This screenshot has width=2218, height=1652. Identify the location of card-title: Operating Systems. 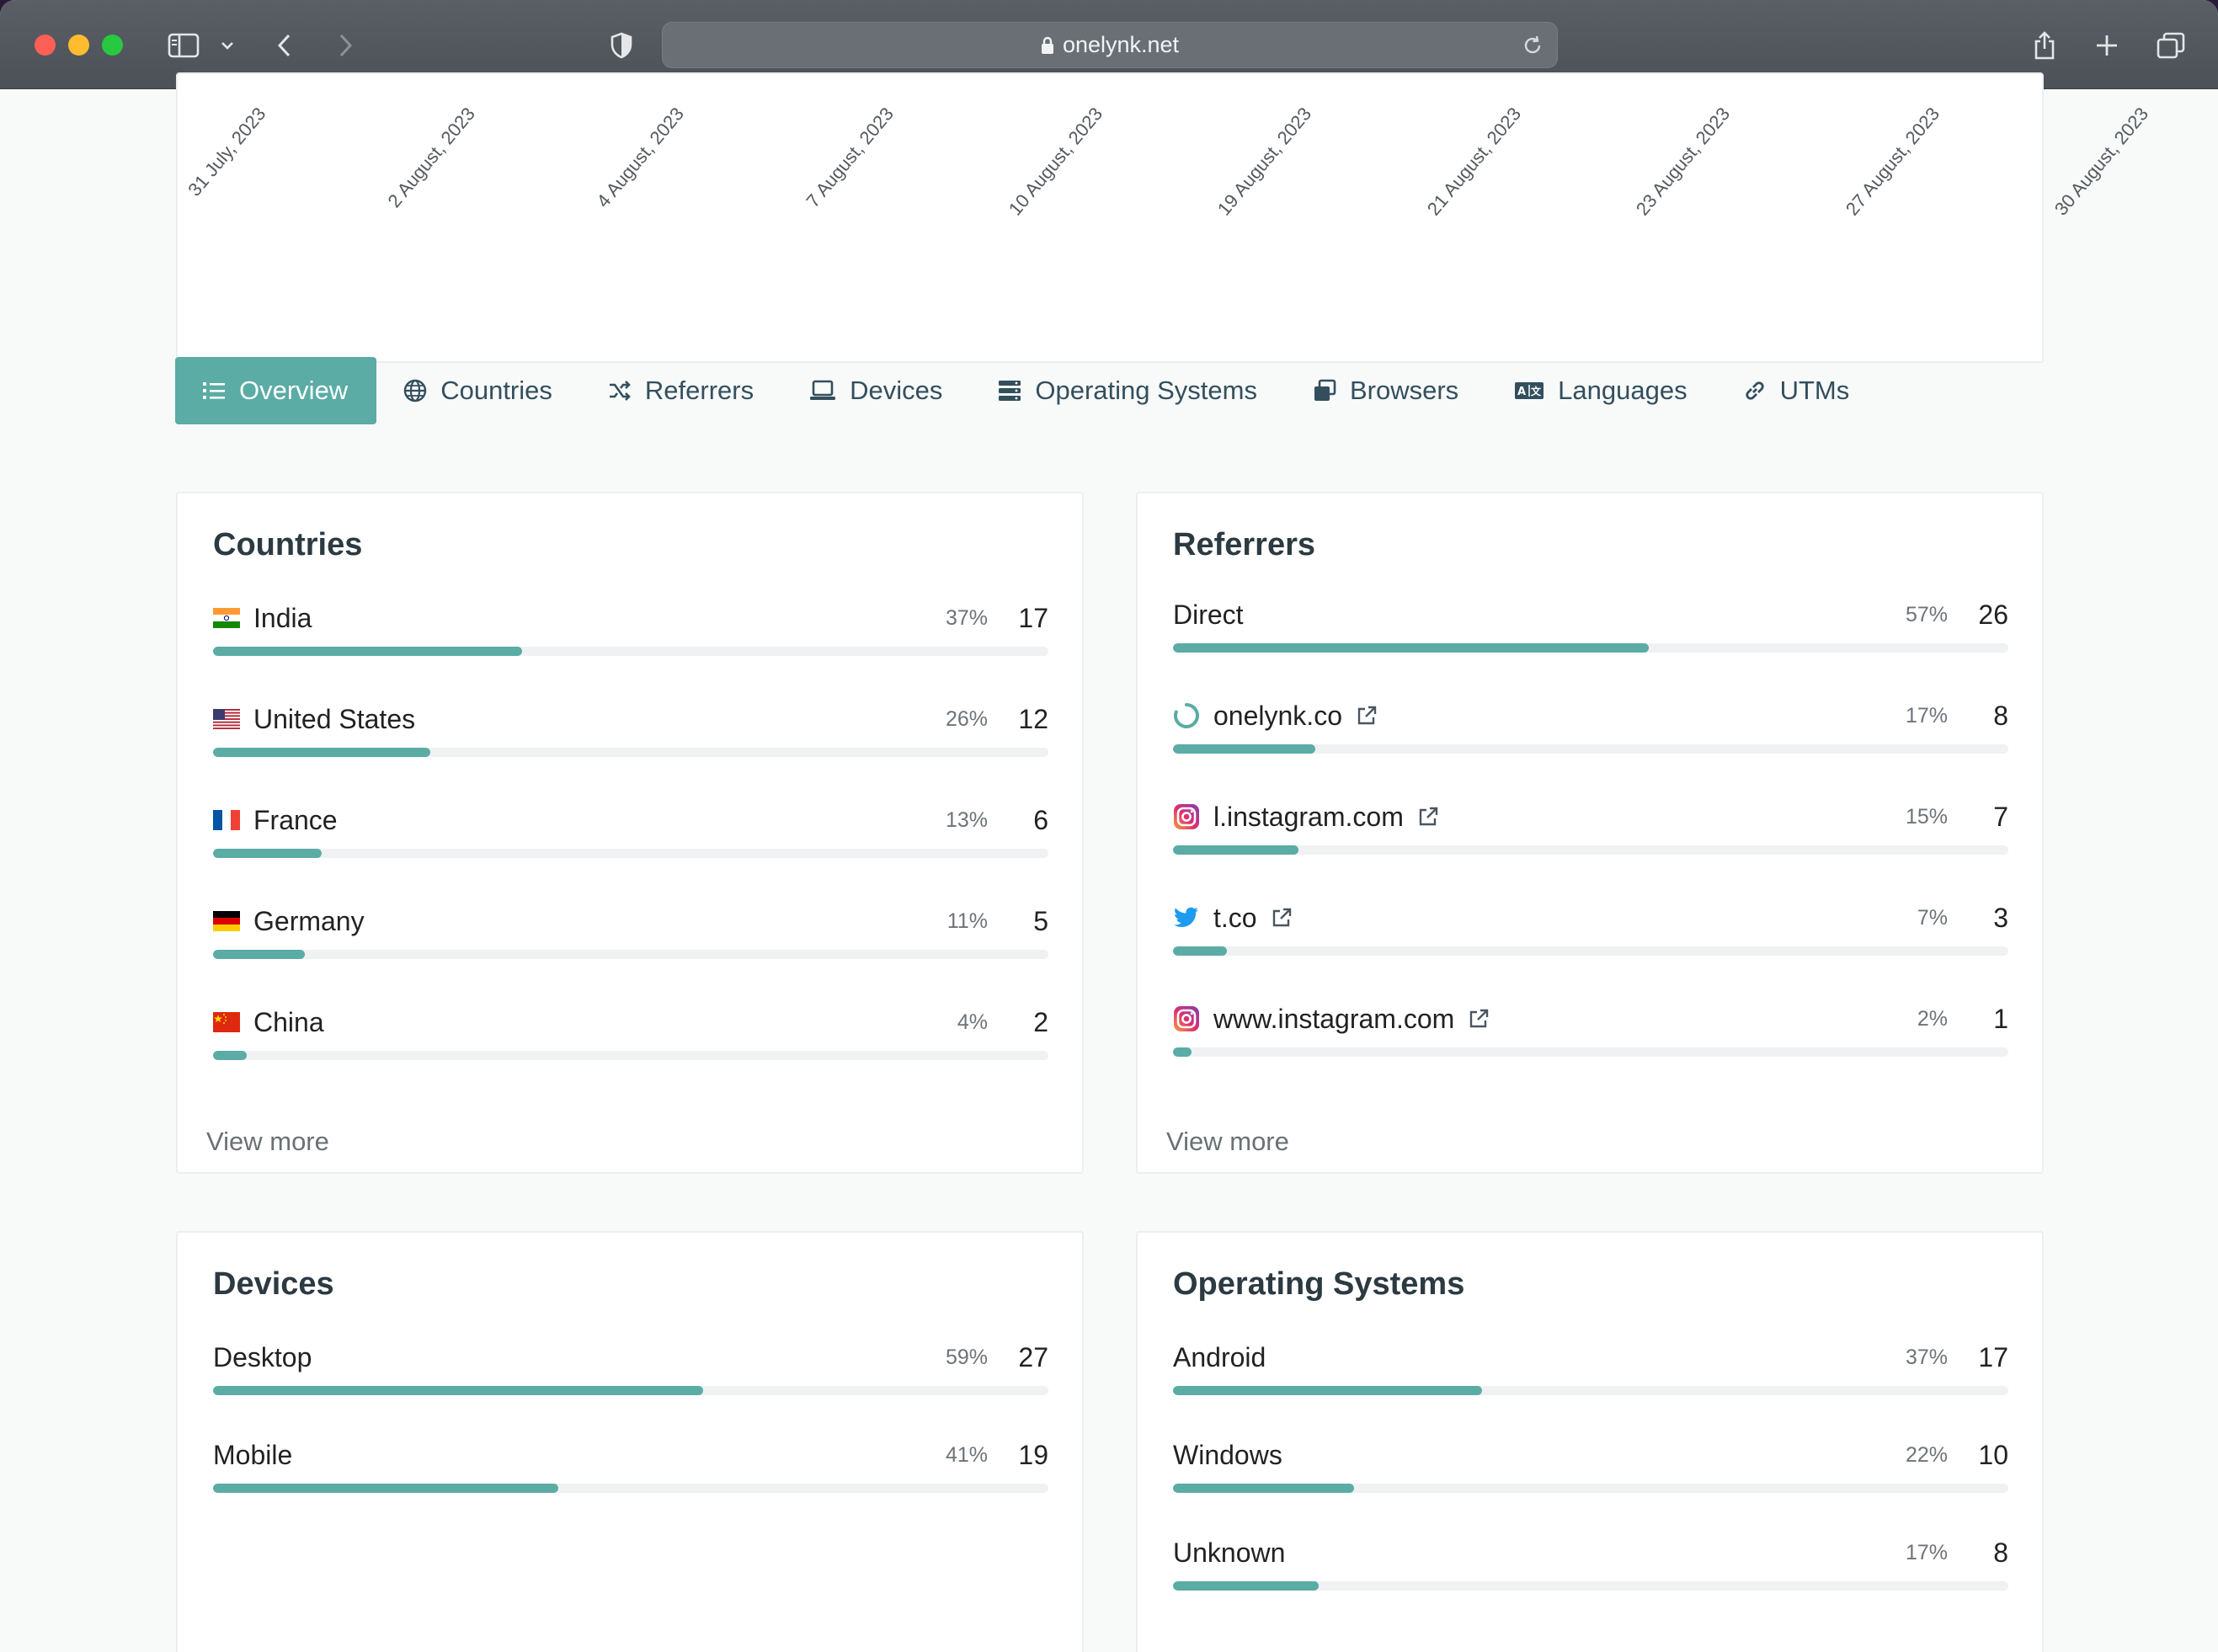
(1319, 1284).